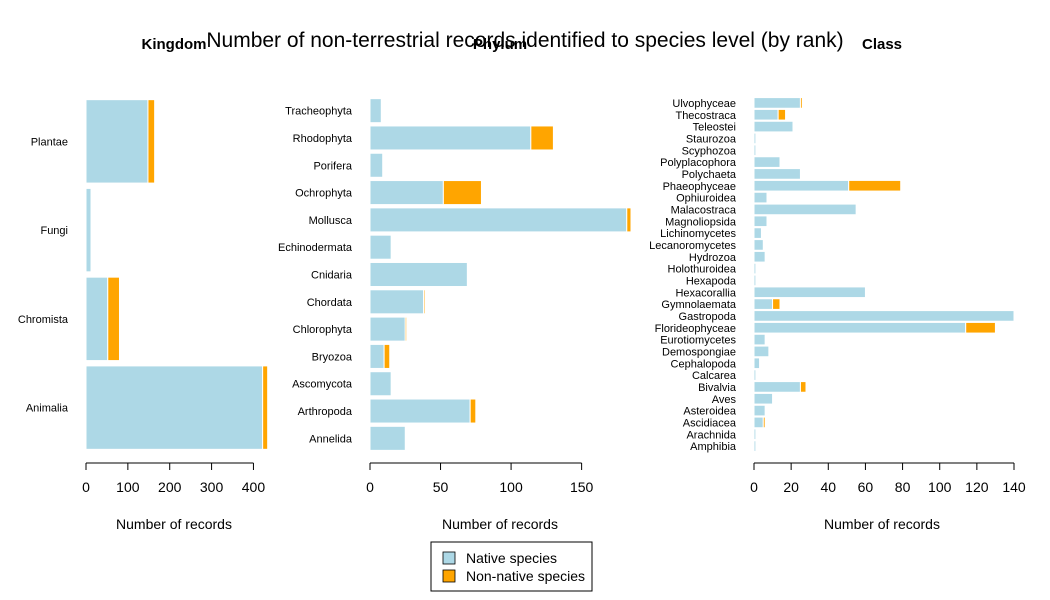 The height and width of the screenshot is (600, 1050). I want to click on category-label-hydrozoa: Hydrozoa, so click(713, 258).